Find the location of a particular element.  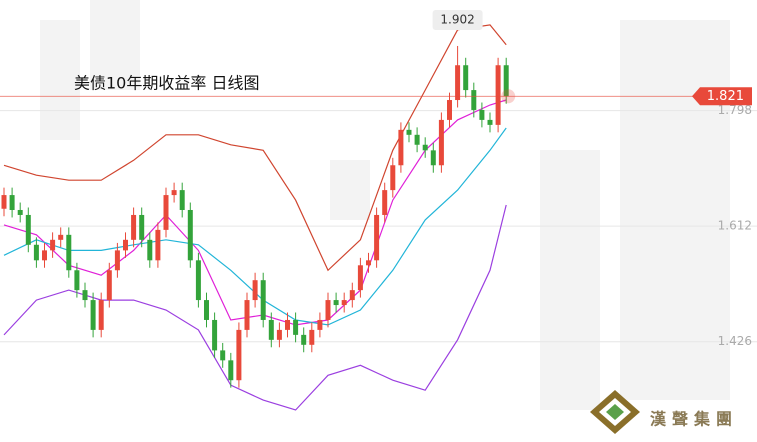

high-annotation-box is located at coordinates (457, 20).